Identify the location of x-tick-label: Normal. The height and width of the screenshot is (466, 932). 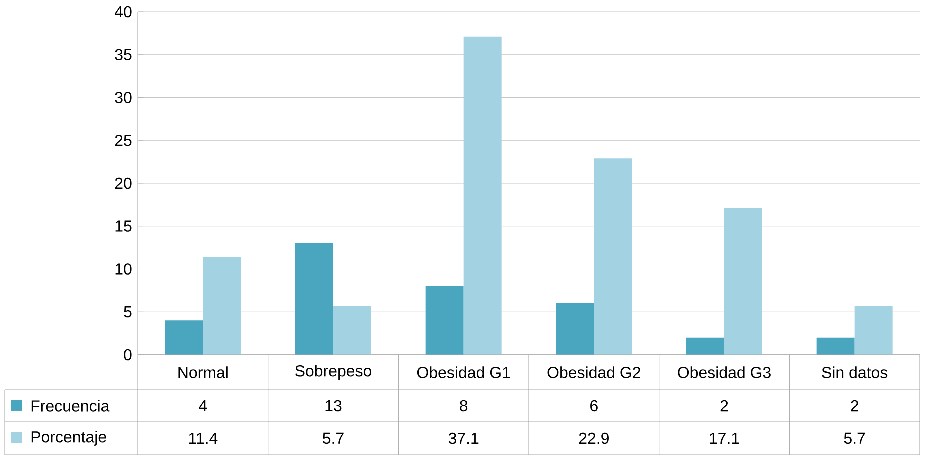
(203, 372).